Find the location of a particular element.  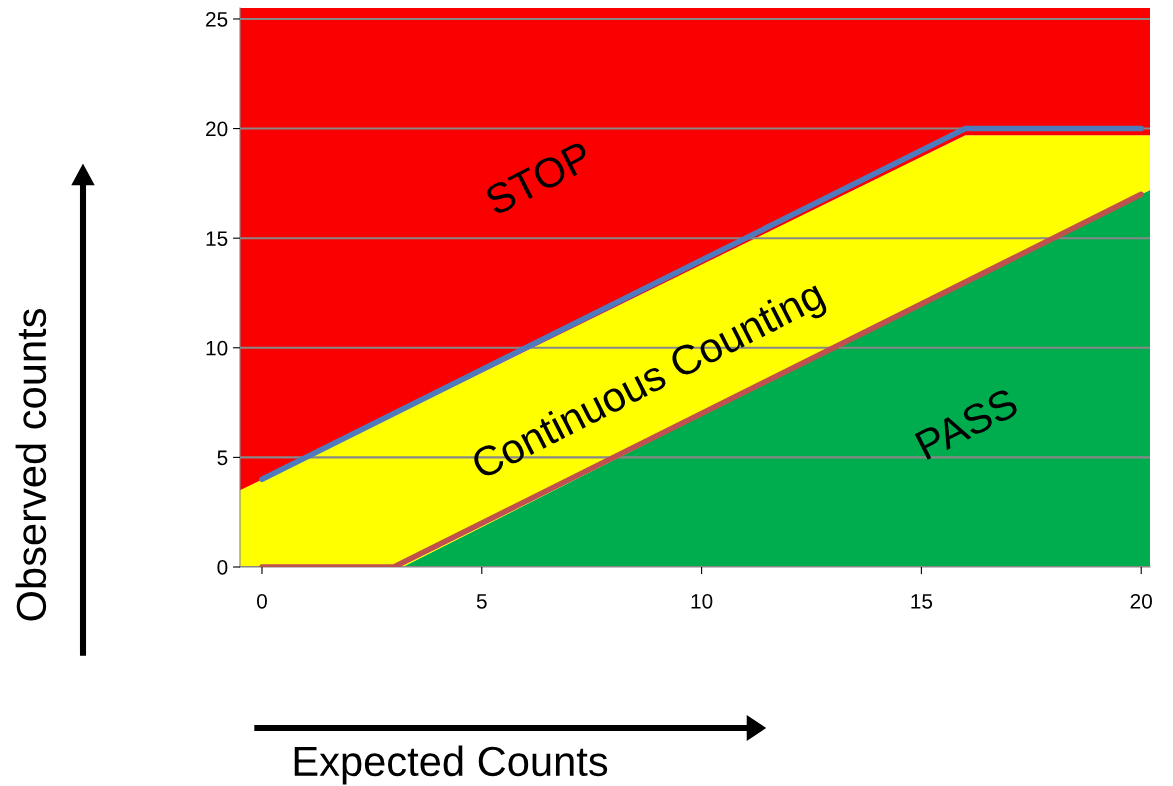

annotation: PASS is located at coordinates (967, 424).